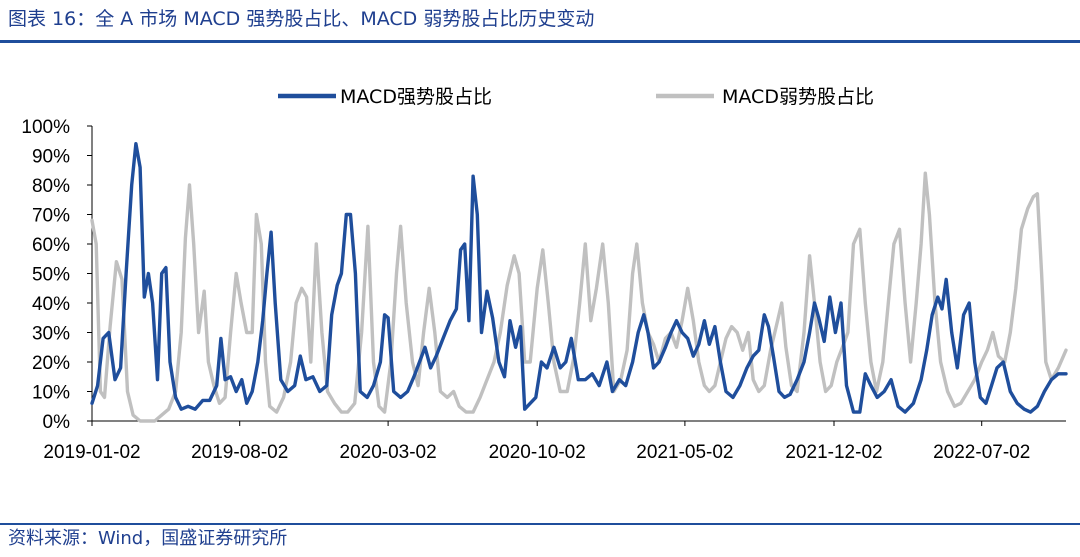 This screenshot has height=557, width=1080. I want to click on y-tick-label: 100%, so click(45, 127).